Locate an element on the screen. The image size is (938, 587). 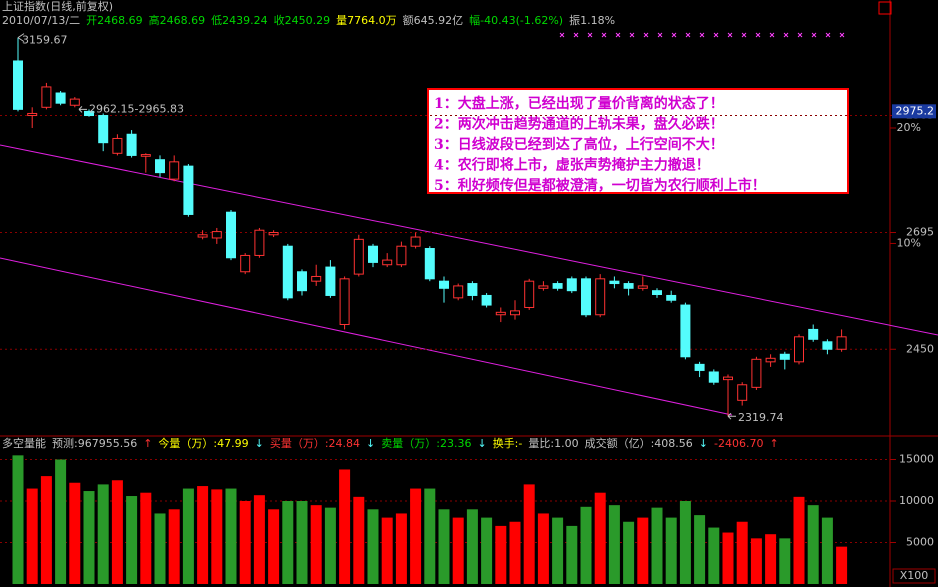
quote-item: 低2439.24 is located at coordinates (239, 20).